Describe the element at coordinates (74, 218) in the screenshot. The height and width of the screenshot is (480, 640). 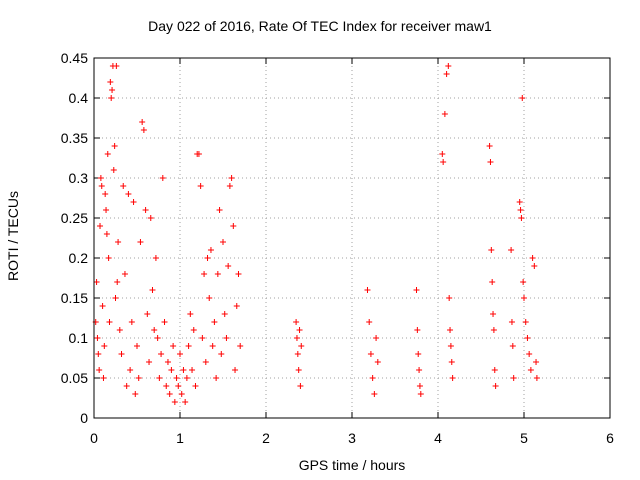
I see `y-tick-label: 0.25` at that location.